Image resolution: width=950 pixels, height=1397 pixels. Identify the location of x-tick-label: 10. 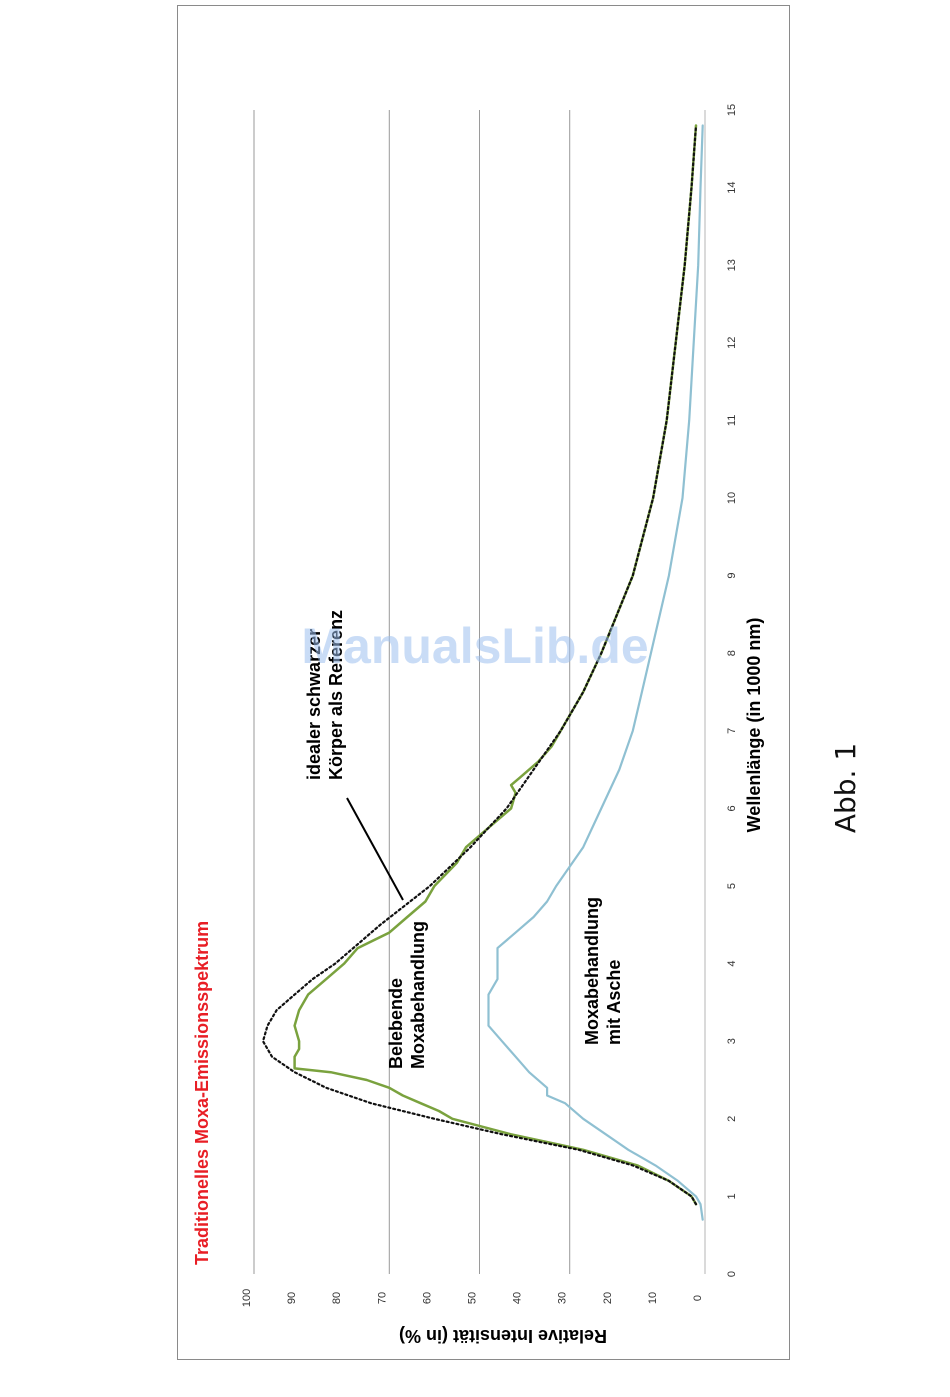
(732, 498).